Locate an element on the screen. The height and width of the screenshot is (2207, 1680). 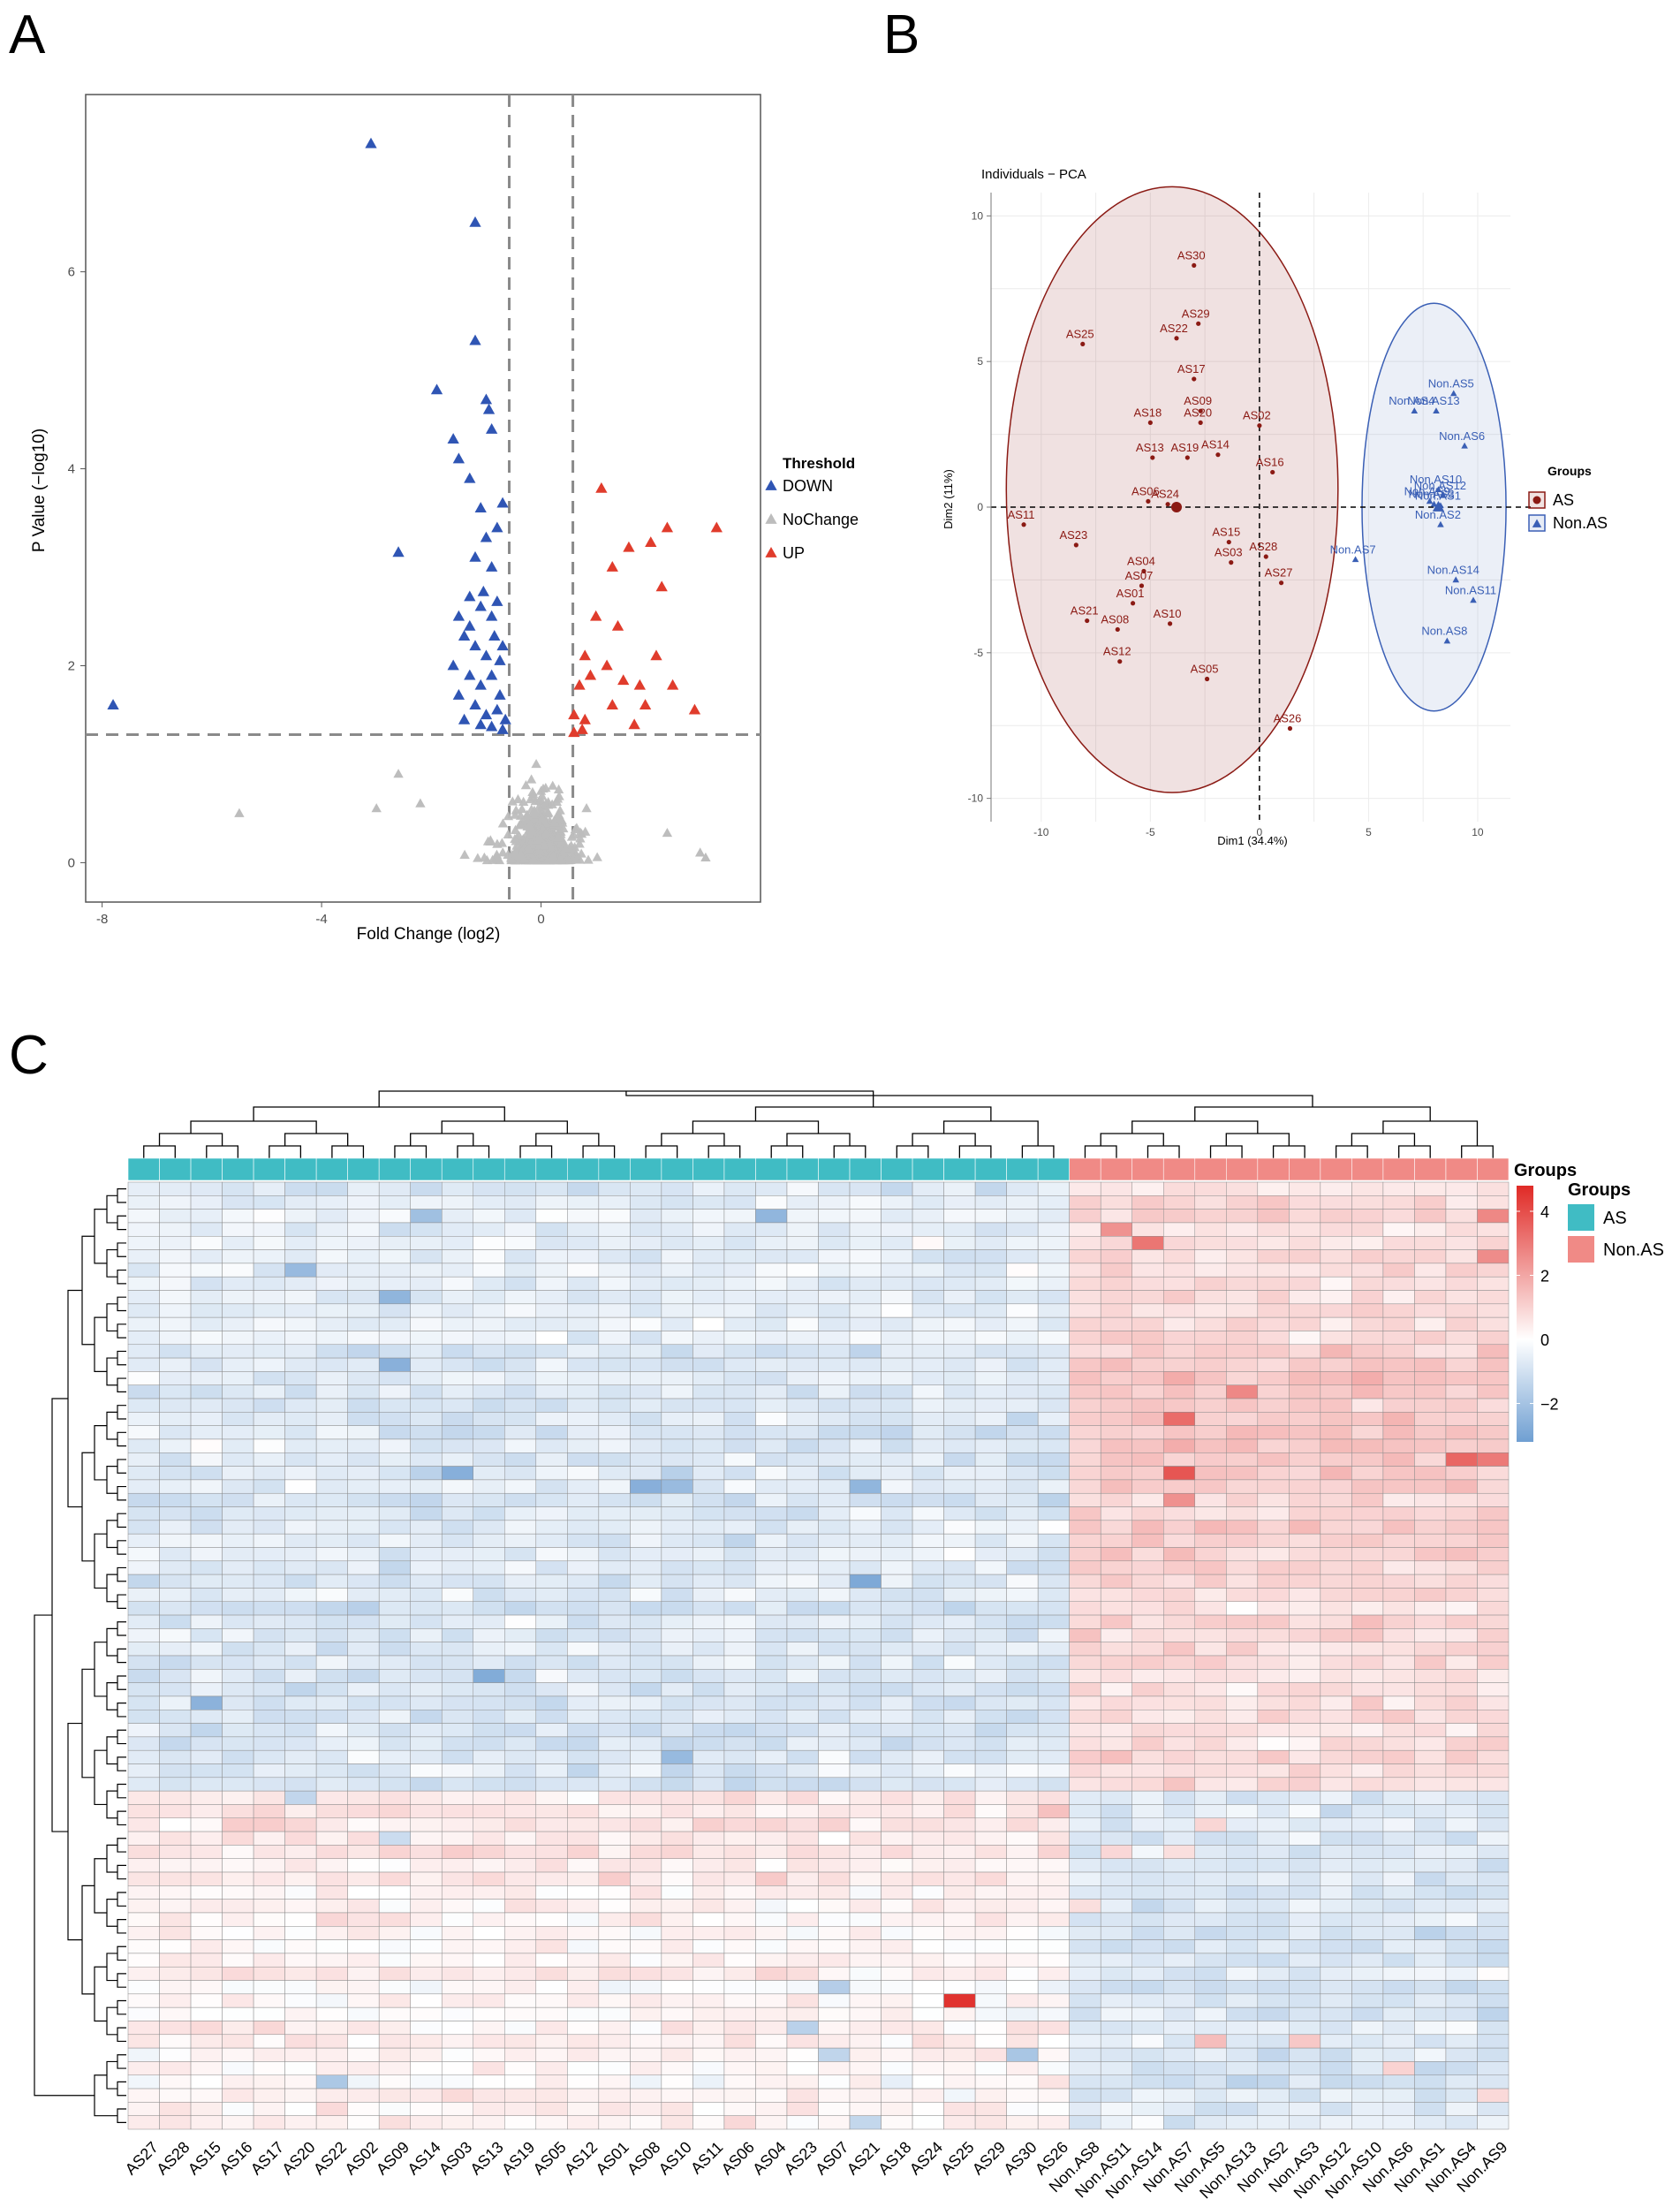
pca-as-point is located at coordinates (1228, 542).